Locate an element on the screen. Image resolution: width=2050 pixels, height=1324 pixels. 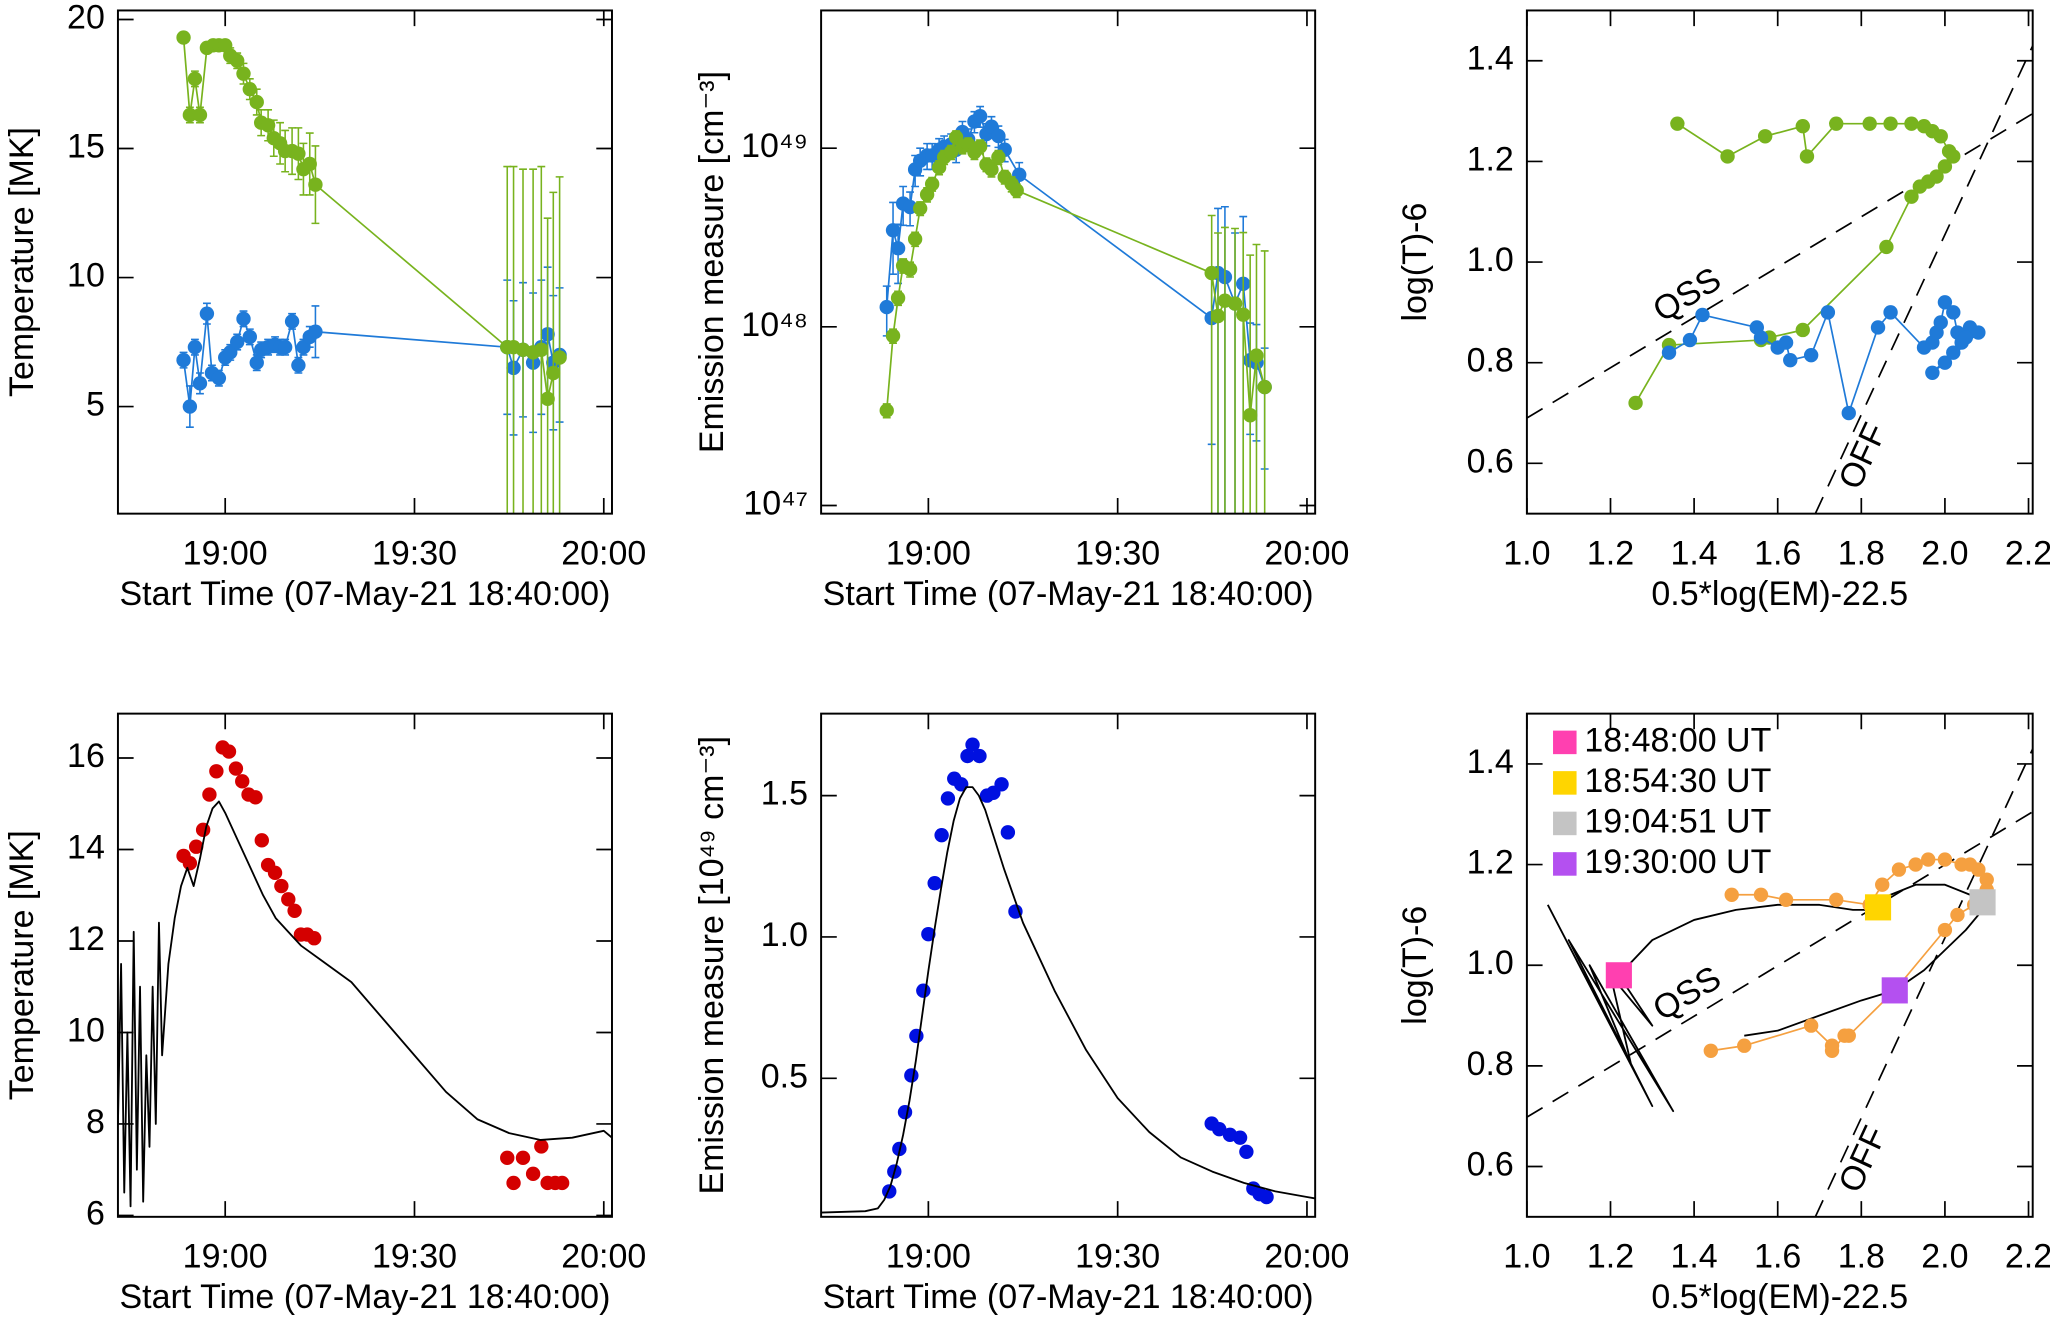
legend-label: 19:30:00 UT is located at coordinates (1677, 862).